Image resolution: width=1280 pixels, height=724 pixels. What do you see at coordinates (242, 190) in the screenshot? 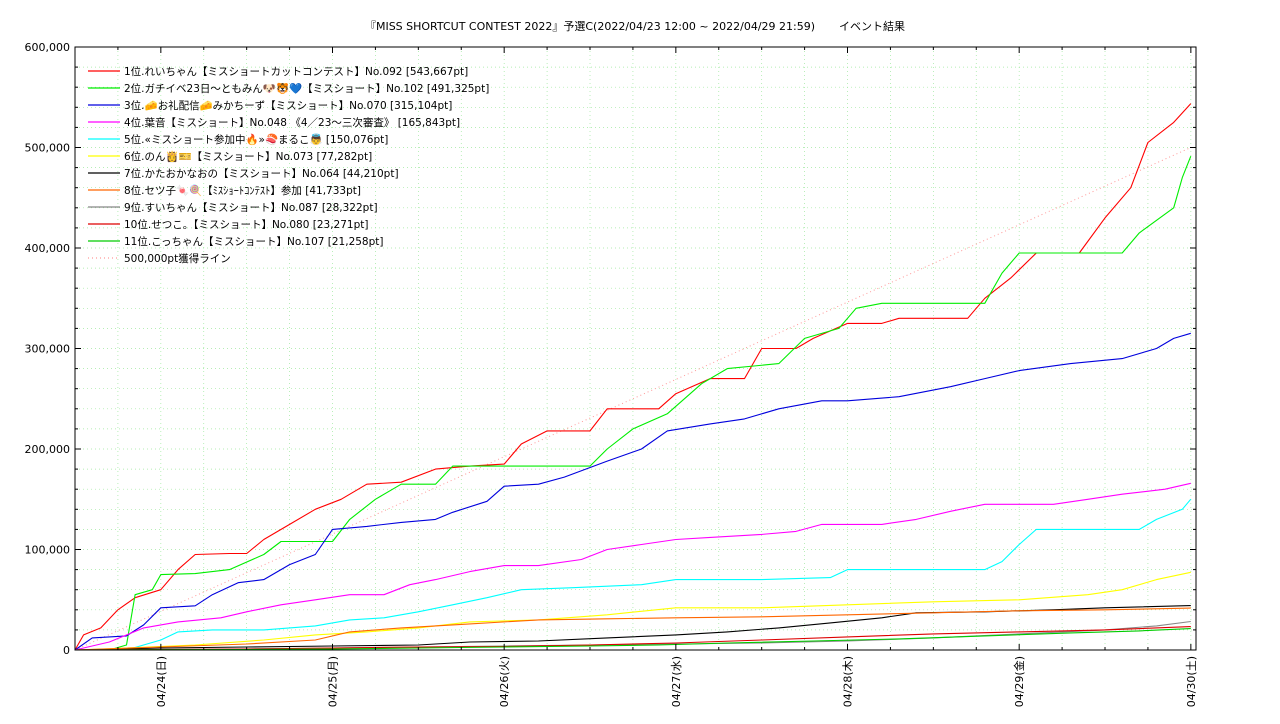
I see `legend-label: 8位.セツ子🍬🍭【ﾐｽｼｮｰﾄｺﾝﾃｽﾄ】参加 [41,733pt]` at bounding box center [242, 190].